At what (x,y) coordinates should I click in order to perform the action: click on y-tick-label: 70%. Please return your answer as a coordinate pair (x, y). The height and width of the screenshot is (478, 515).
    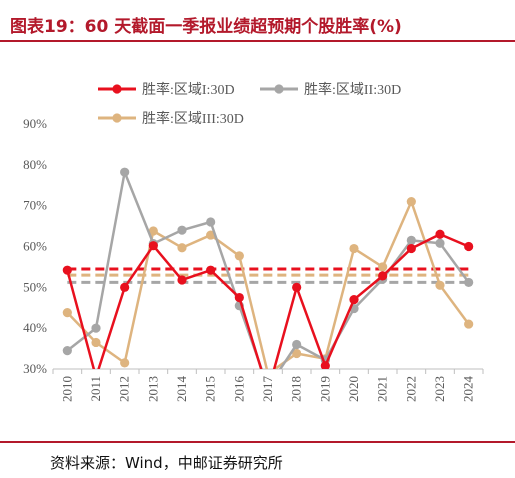
    Looking at the image, I should click on (35, 205).